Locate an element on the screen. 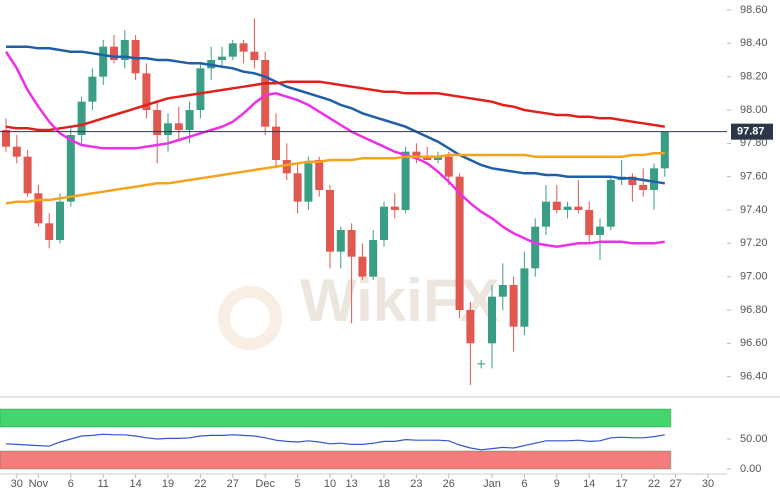 This screenshot has width=780, height=498. y-tick-label: 98.00 is located at coordinates (754, 110).